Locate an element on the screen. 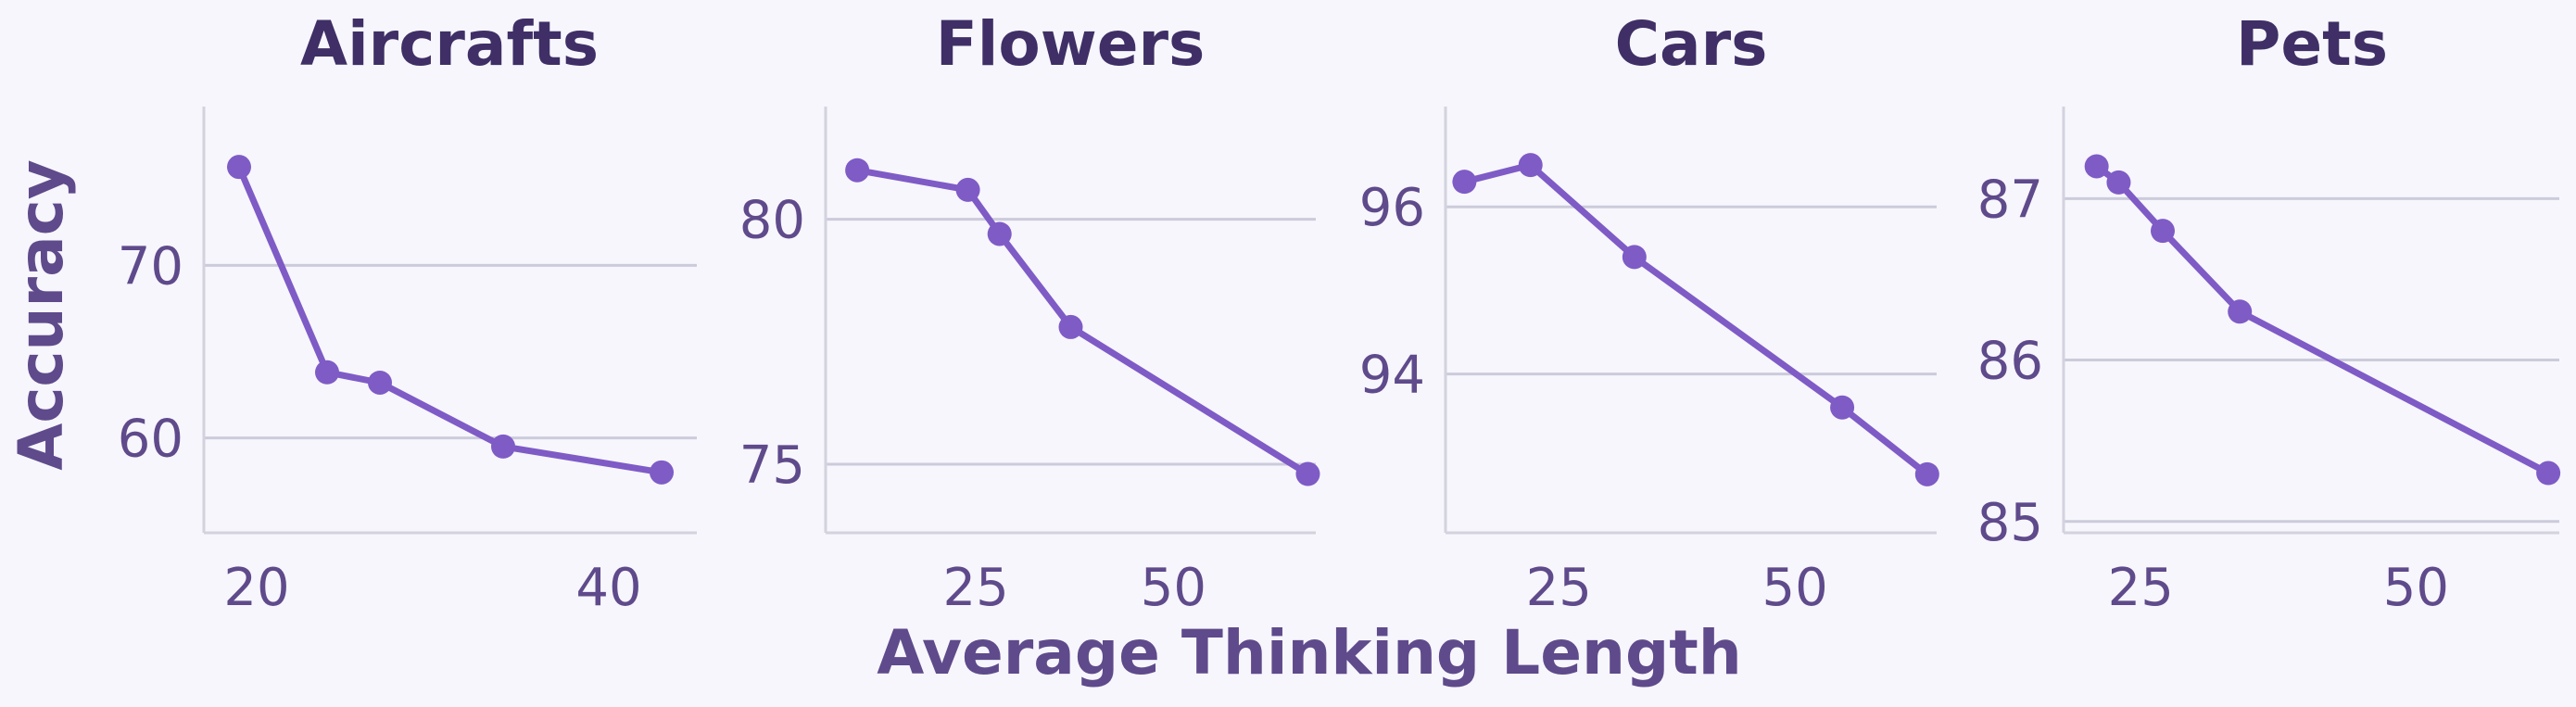  panel-title: Aircrafts is located at coordinates (449, 44).